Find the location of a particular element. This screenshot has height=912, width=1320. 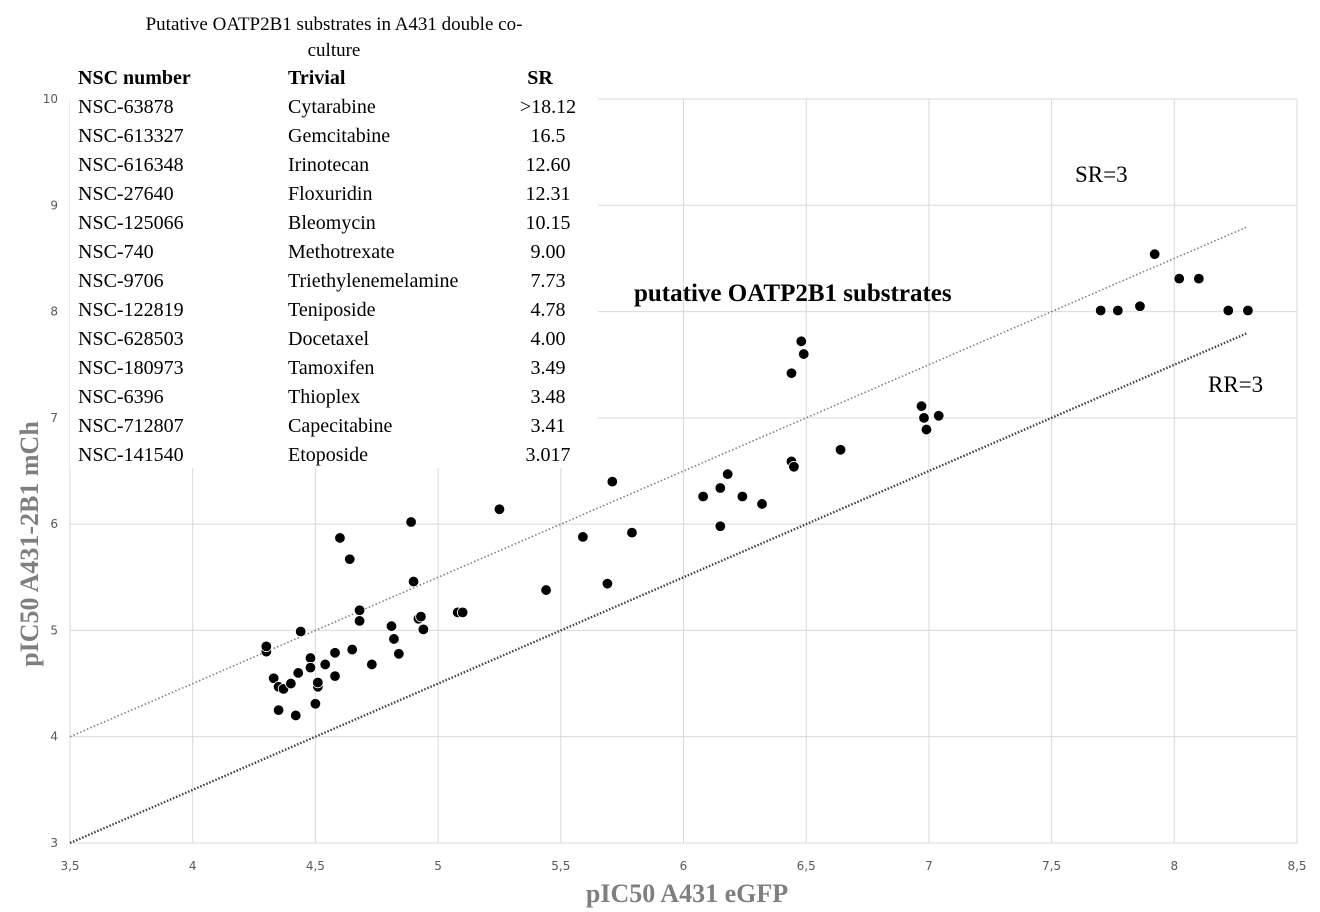

y-tick-label: 6 is located at coordinates (54, 524).